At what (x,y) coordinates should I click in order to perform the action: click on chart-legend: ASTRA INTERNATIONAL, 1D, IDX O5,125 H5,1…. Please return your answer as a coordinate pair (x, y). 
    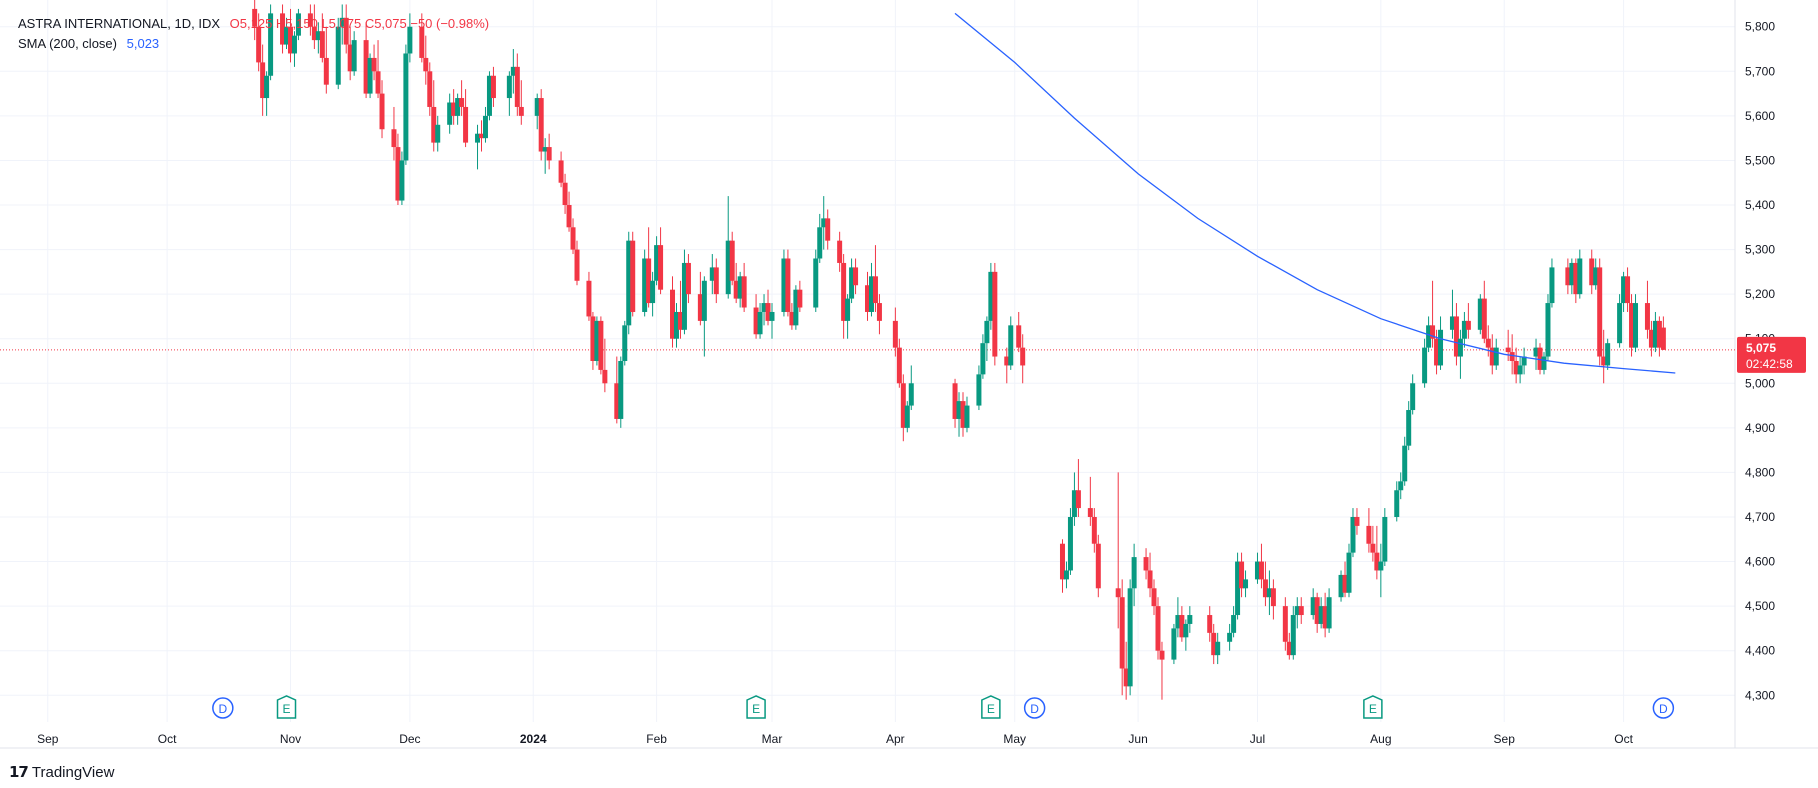
    Looking at the image, I should click on (253, 34).